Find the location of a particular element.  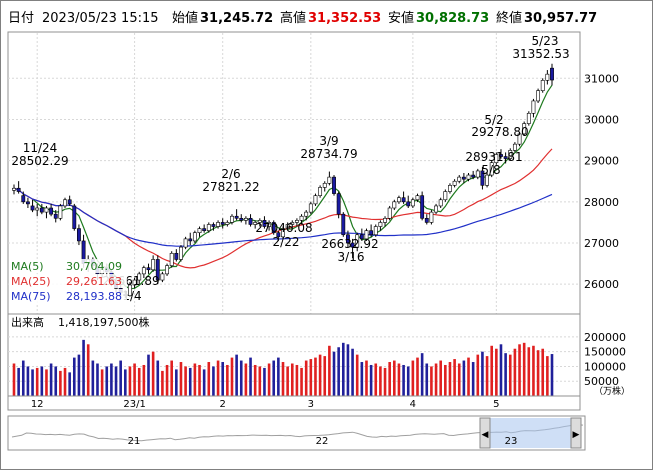

navigator-left-arrow-icon: ◀ is located at coordinates (485, 435).